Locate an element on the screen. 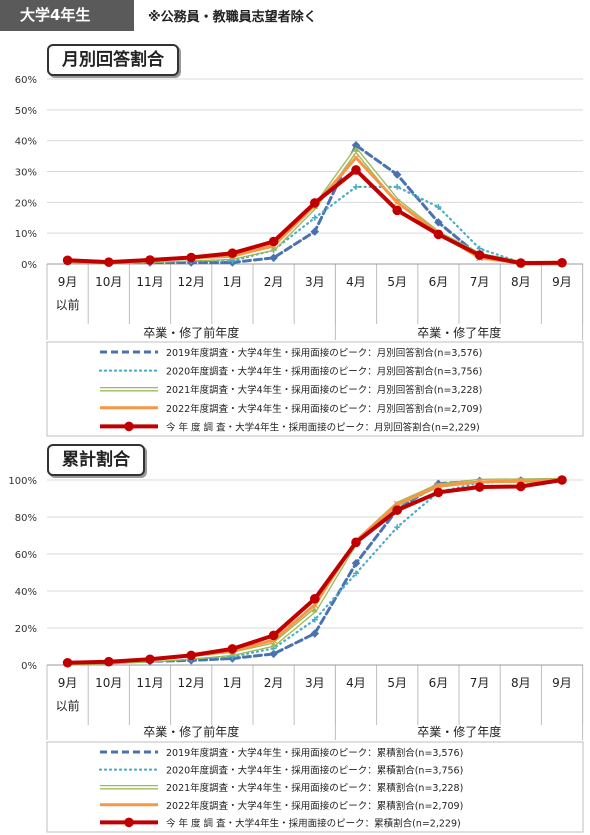 The width and height of the screenshot is (590, 835). exclusion-note: ※公務員・教職員志望者除く is located at coordinates (232, 17).